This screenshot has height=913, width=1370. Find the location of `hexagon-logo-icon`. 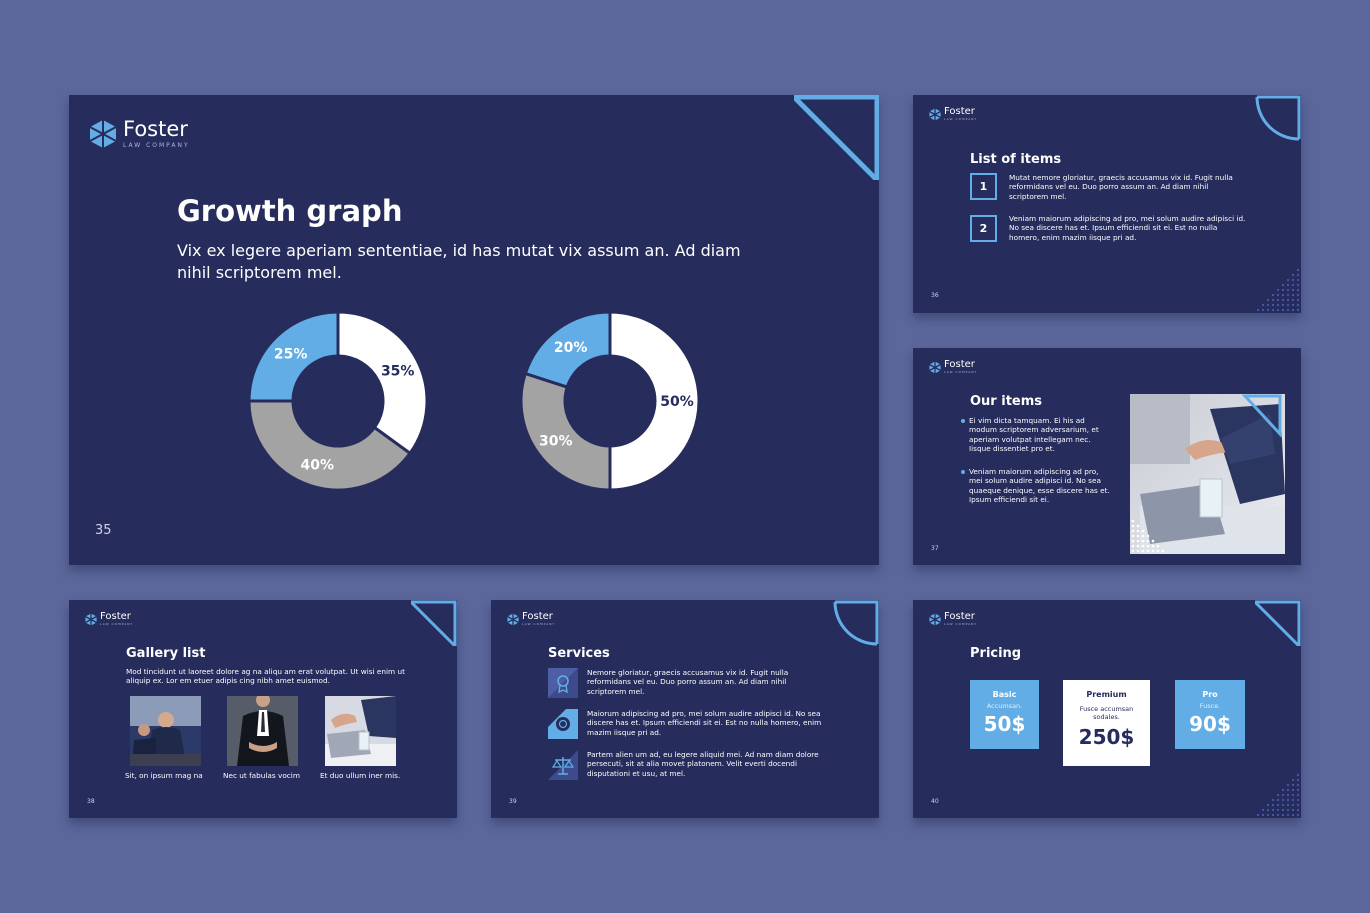

hexagon-logo-icon is located at coordinates (935, 367).